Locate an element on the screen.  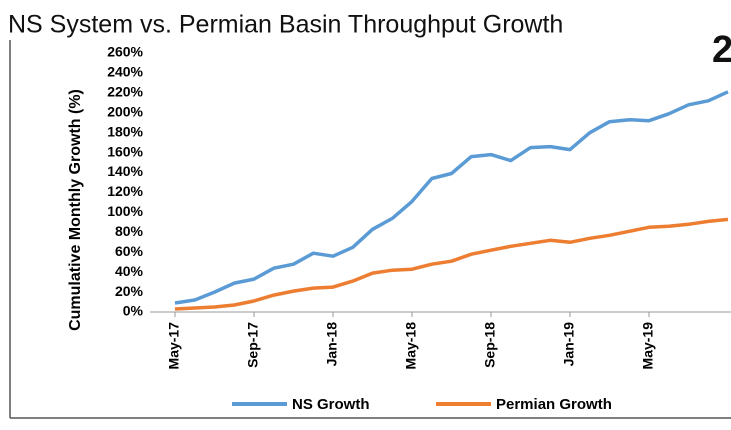
x-tick-label: May-17 is located at coordinates (174, 346).